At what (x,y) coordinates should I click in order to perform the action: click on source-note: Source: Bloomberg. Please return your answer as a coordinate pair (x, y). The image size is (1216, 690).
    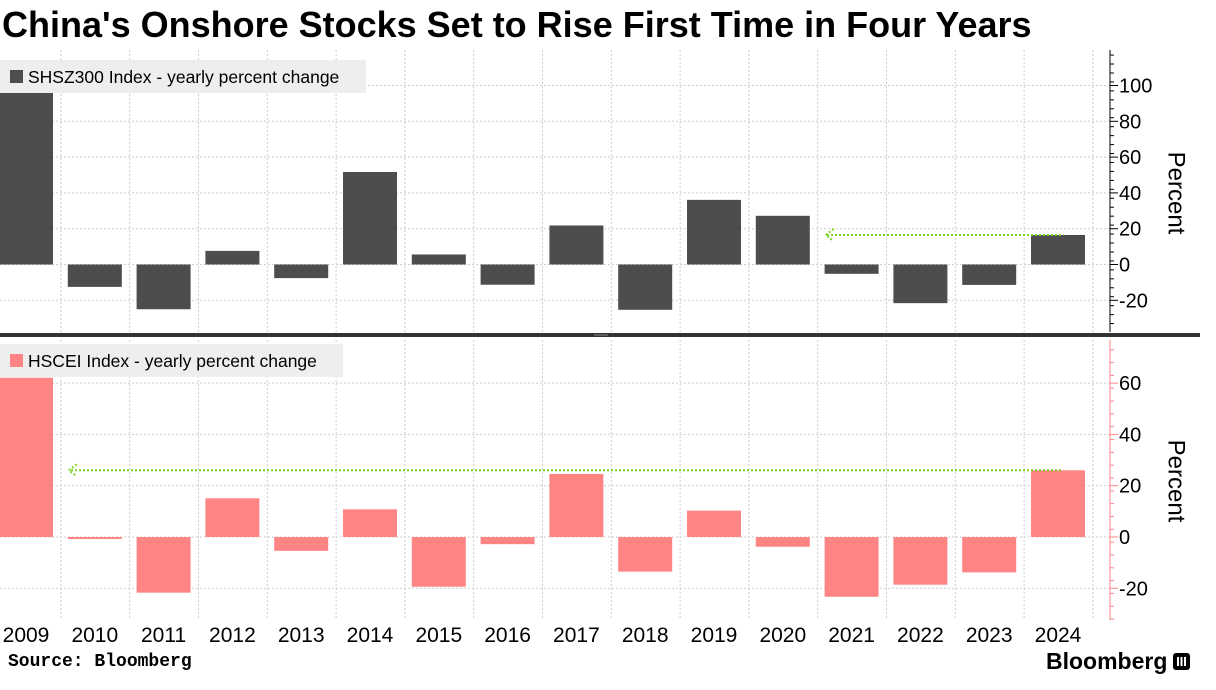
    Looking at the image, I should click on (100, 662).